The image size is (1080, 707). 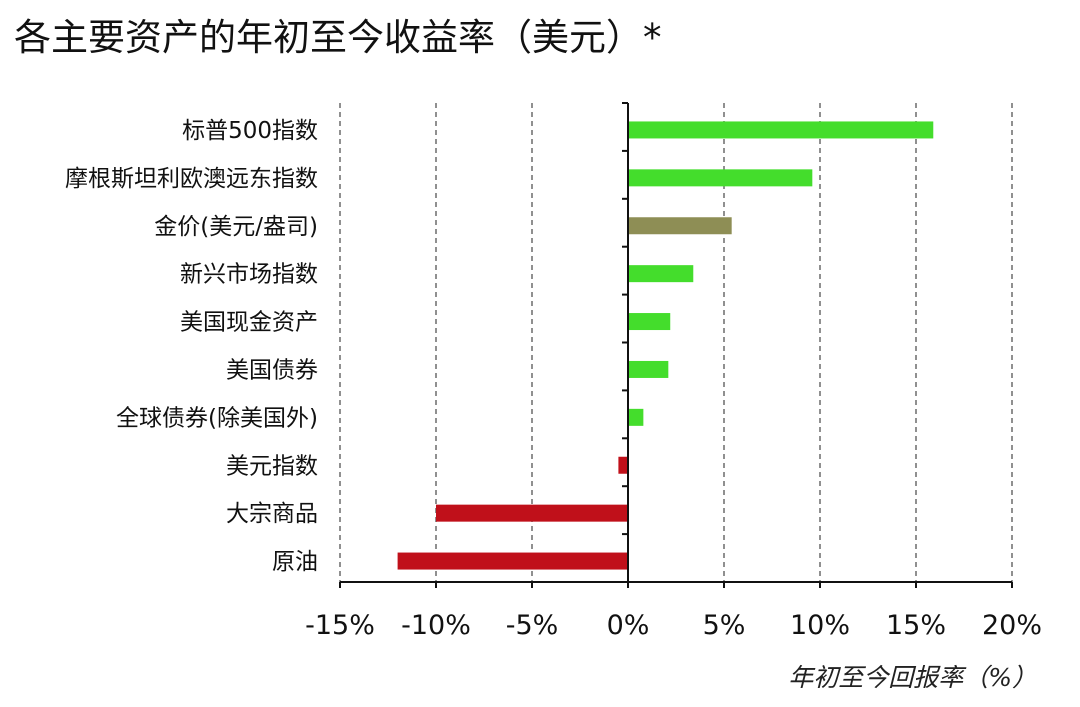 What do you see at coordinates (236, 227) in the screenshot?
I see `category-label: 金价(美元/盎司)` at bounding box center [236, 227].